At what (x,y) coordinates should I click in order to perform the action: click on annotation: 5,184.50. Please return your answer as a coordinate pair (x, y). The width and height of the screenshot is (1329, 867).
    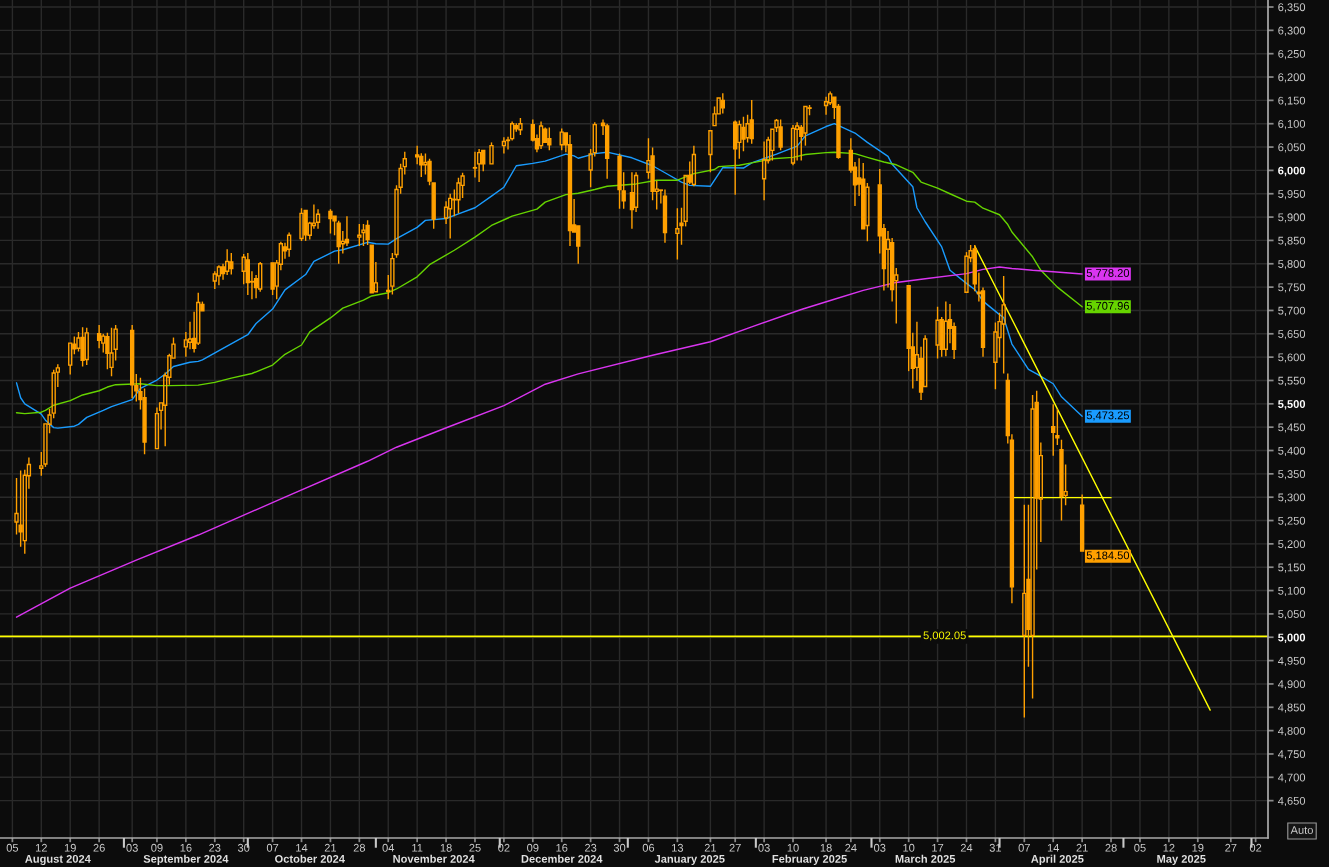
    Looking at the image, I should click on (1108, 556).